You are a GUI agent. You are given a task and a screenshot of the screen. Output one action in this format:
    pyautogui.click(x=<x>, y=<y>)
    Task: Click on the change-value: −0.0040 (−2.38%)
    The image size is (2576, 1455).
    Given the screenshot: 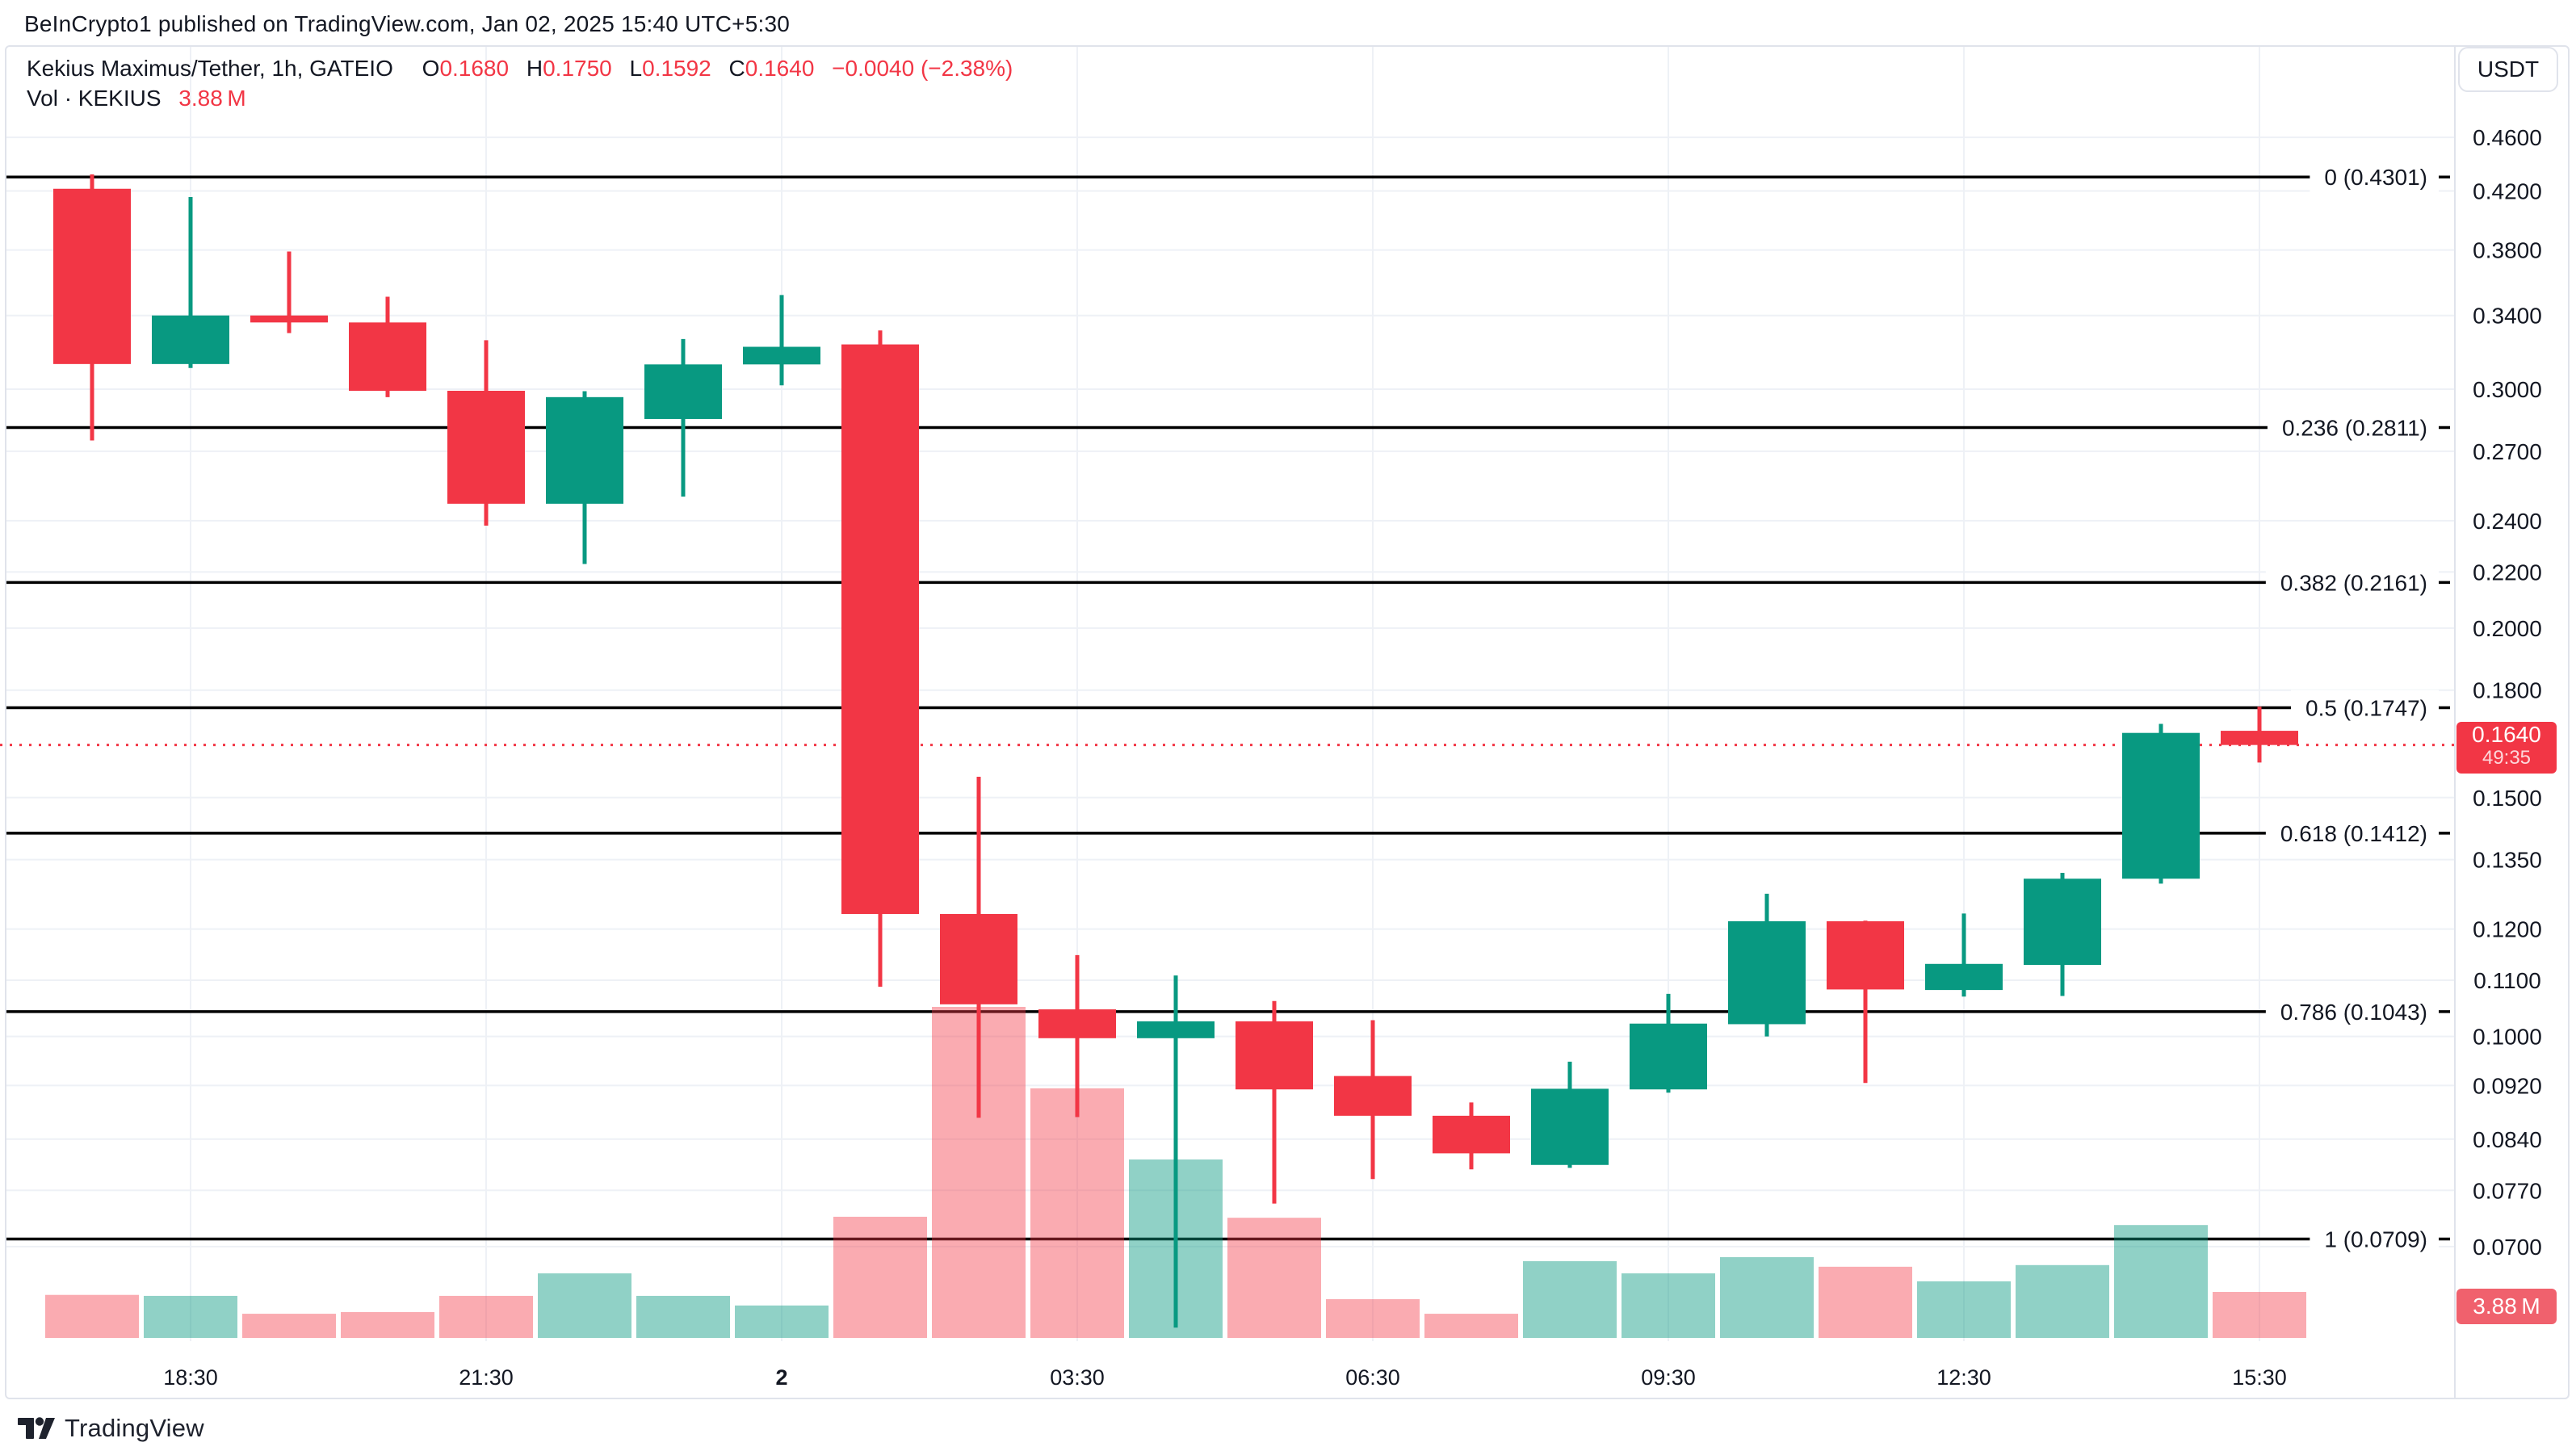 What is the action you would take?
    pyautogui.click(x=922, y=68)
    